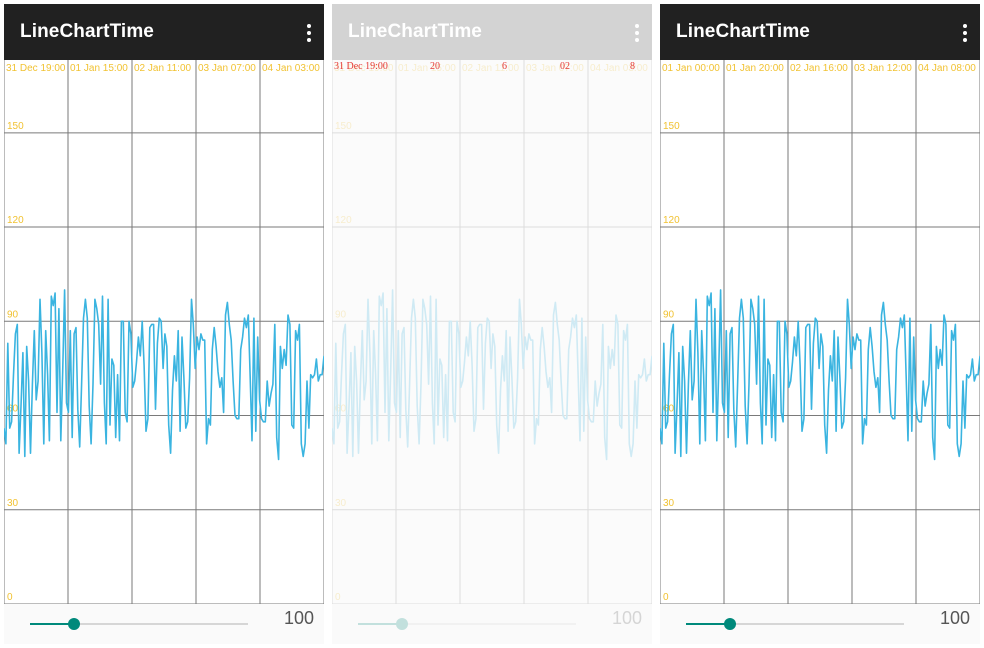  What do you see at coordinates (341, 409) in the screenshot?
I see `y-tick-label: 60` at bounding box center [341, 409].